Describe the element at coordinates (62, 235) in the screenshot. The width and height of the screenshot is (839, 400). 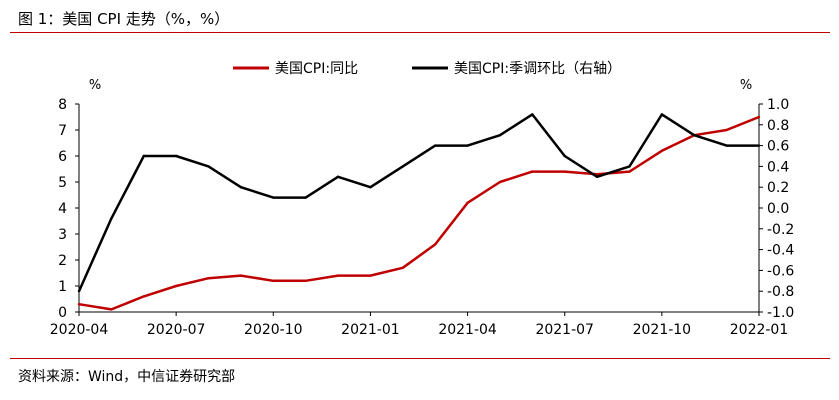
I see `y-left-tick-label: 3` at that location.